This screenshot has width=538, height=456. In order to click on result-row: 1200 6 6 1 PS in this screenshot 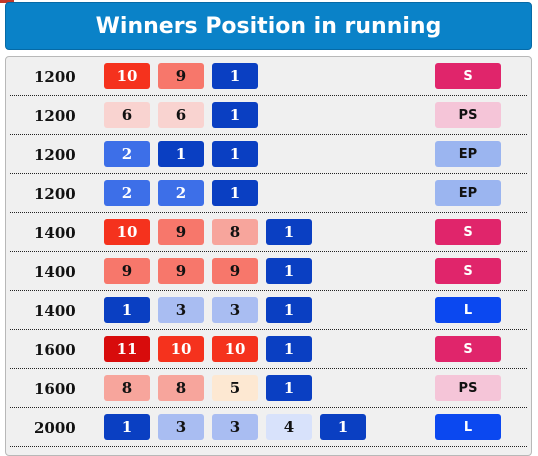, I will do `click(268, 115)`.